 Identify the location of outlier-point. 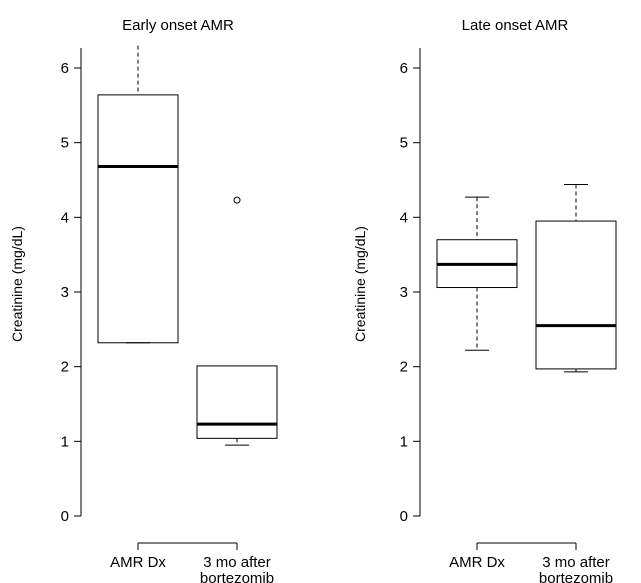
(237, 200).